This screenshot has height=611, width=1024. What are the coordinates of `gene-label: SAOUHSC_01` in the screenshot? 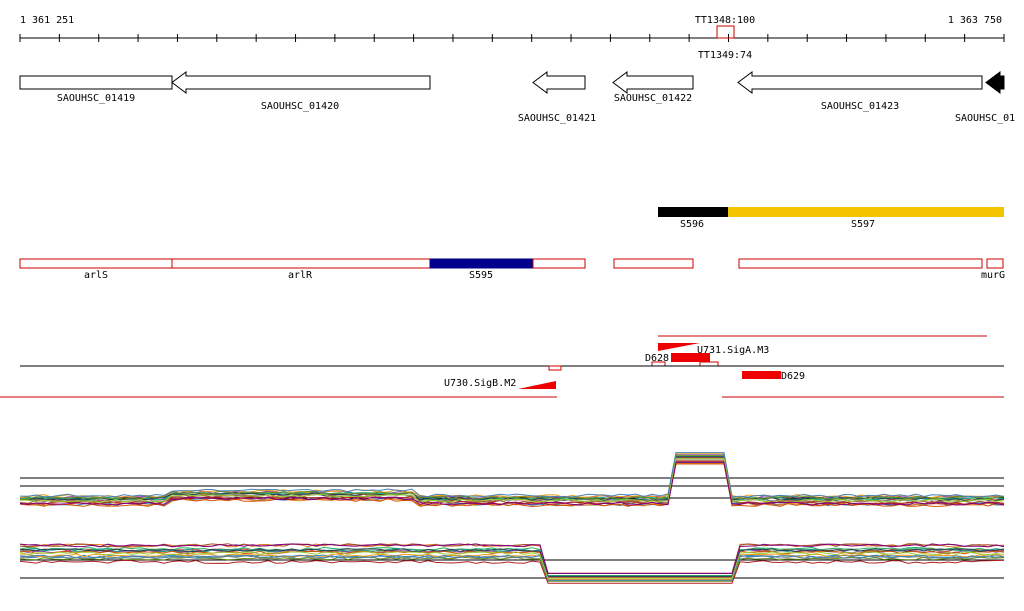 It's located at (985, 118).